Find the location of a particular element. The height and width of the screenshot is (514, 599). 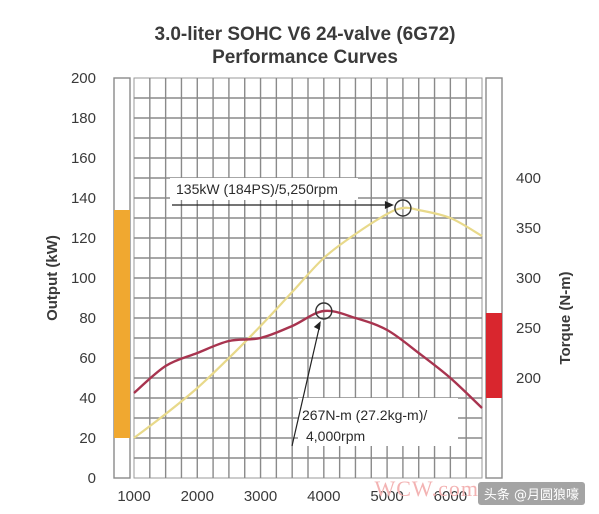

y-left-tick-label: 100 is located at coordinates (83, 278).